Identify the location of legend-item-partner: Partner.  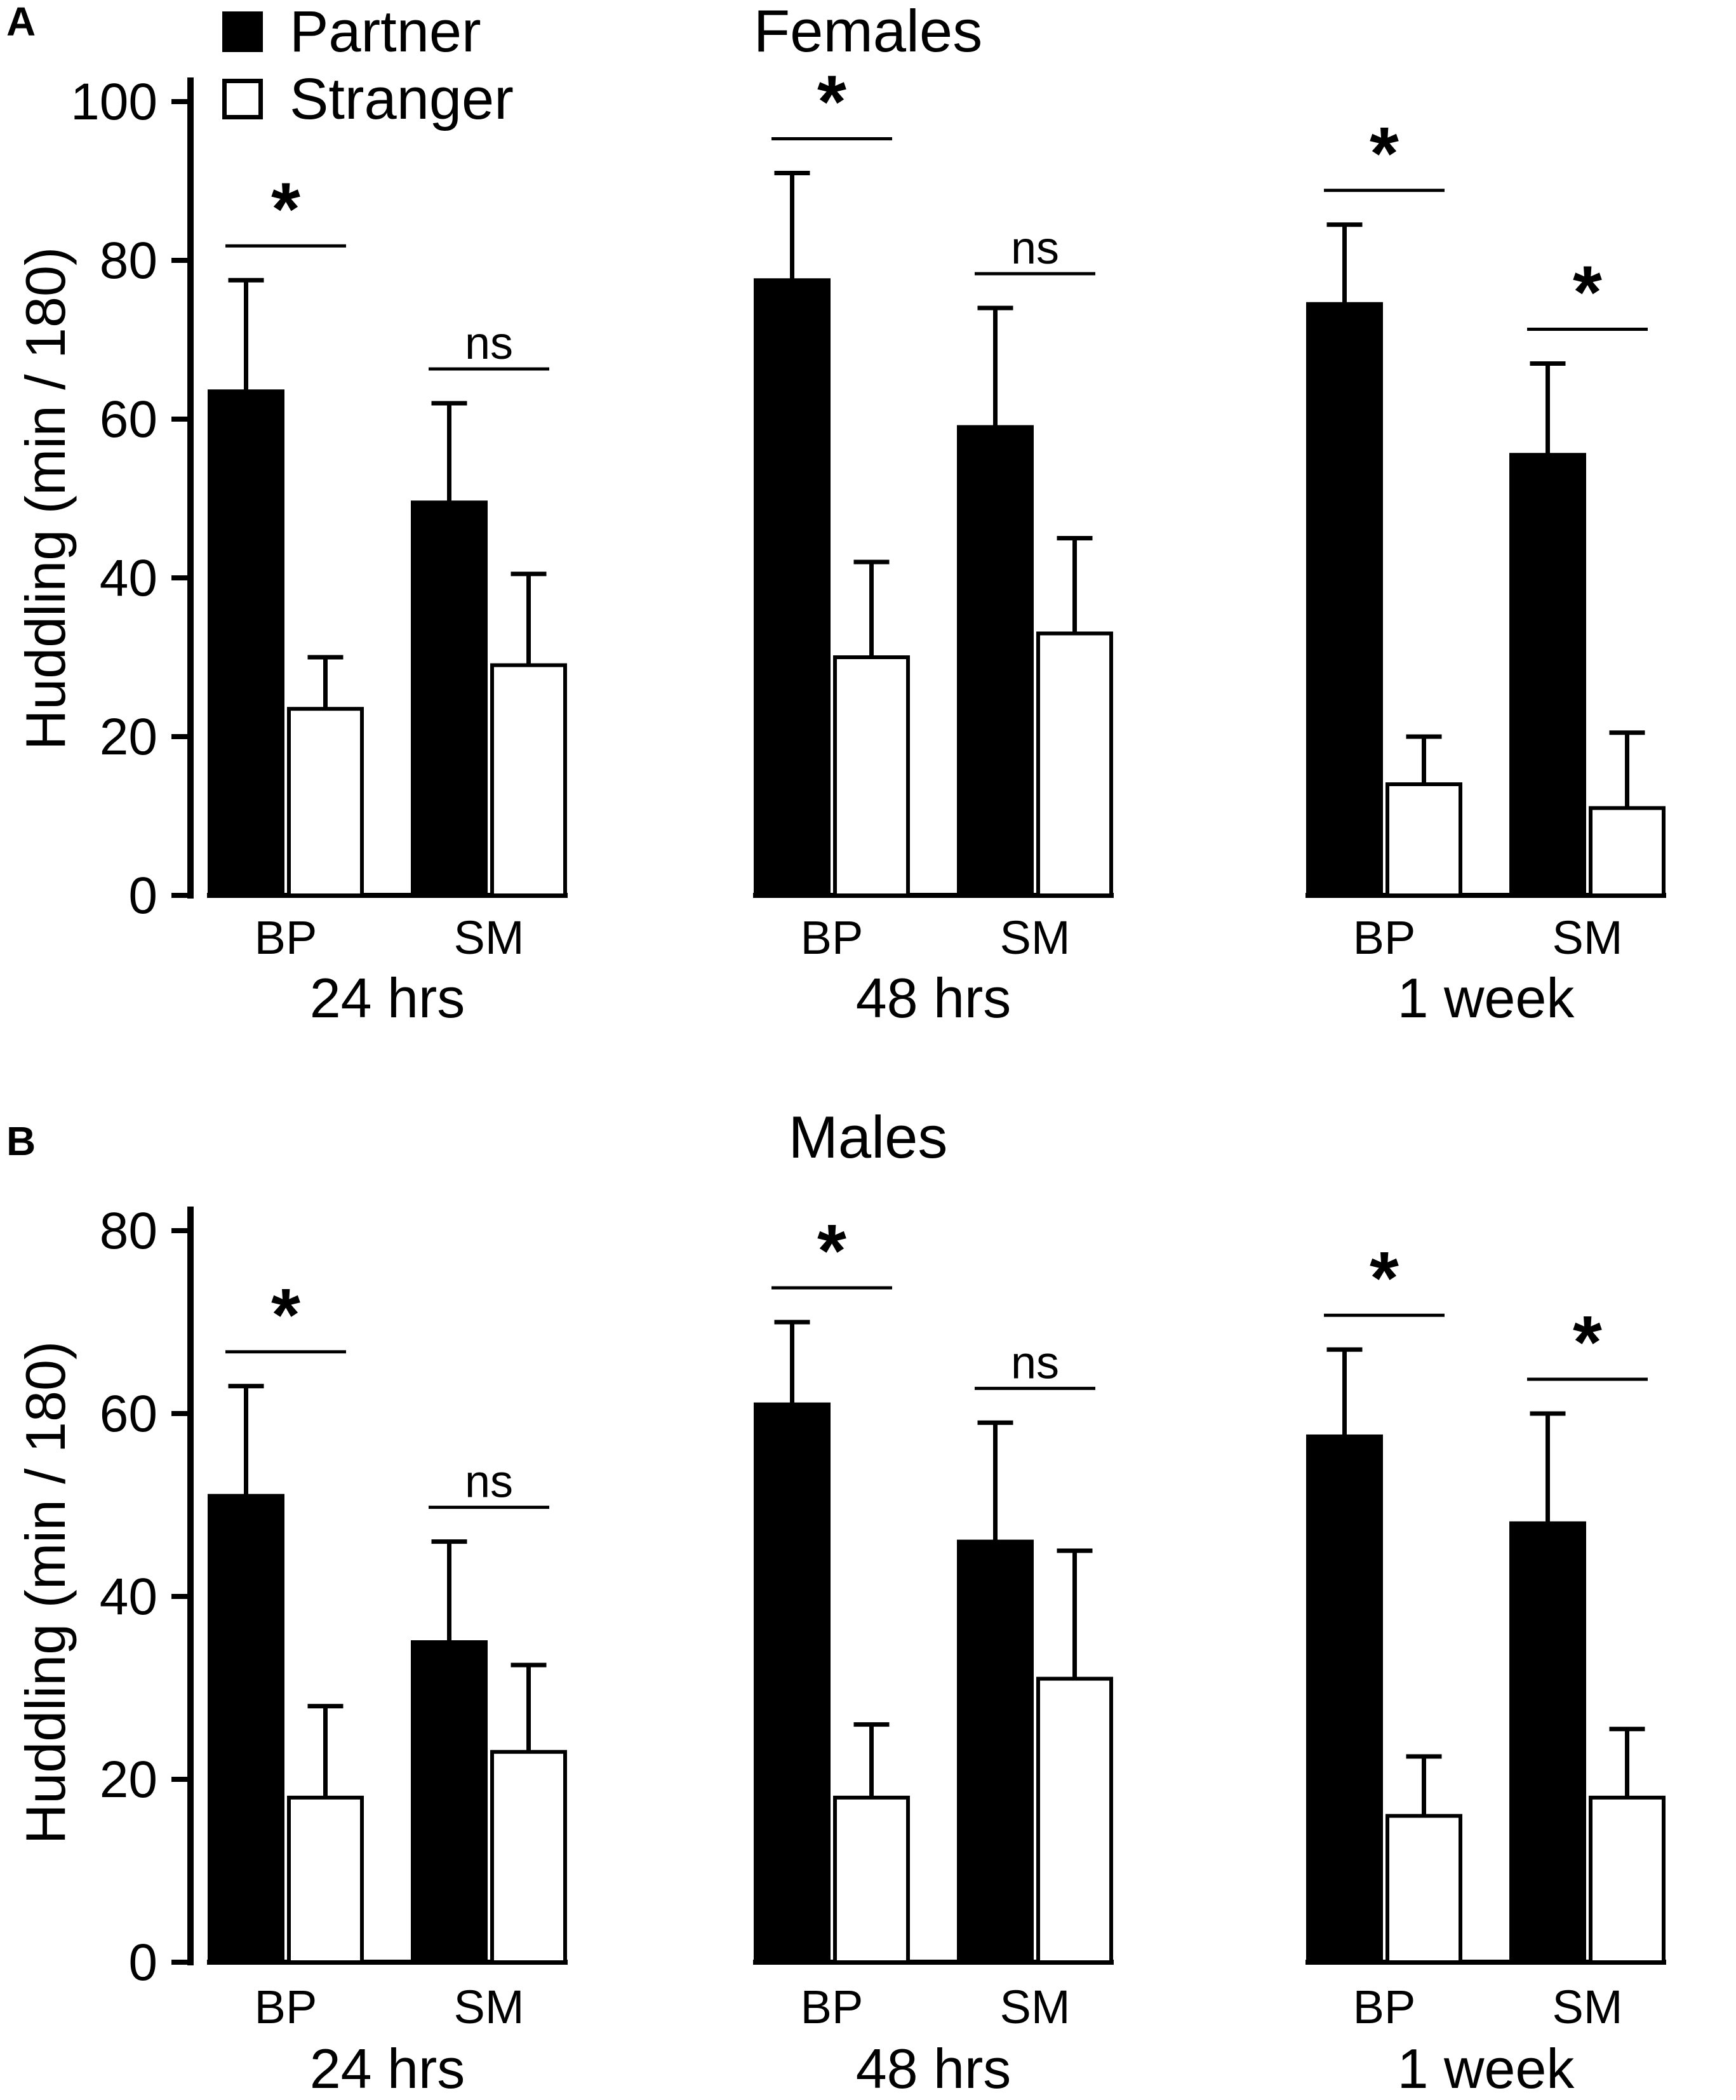
(368, 32).